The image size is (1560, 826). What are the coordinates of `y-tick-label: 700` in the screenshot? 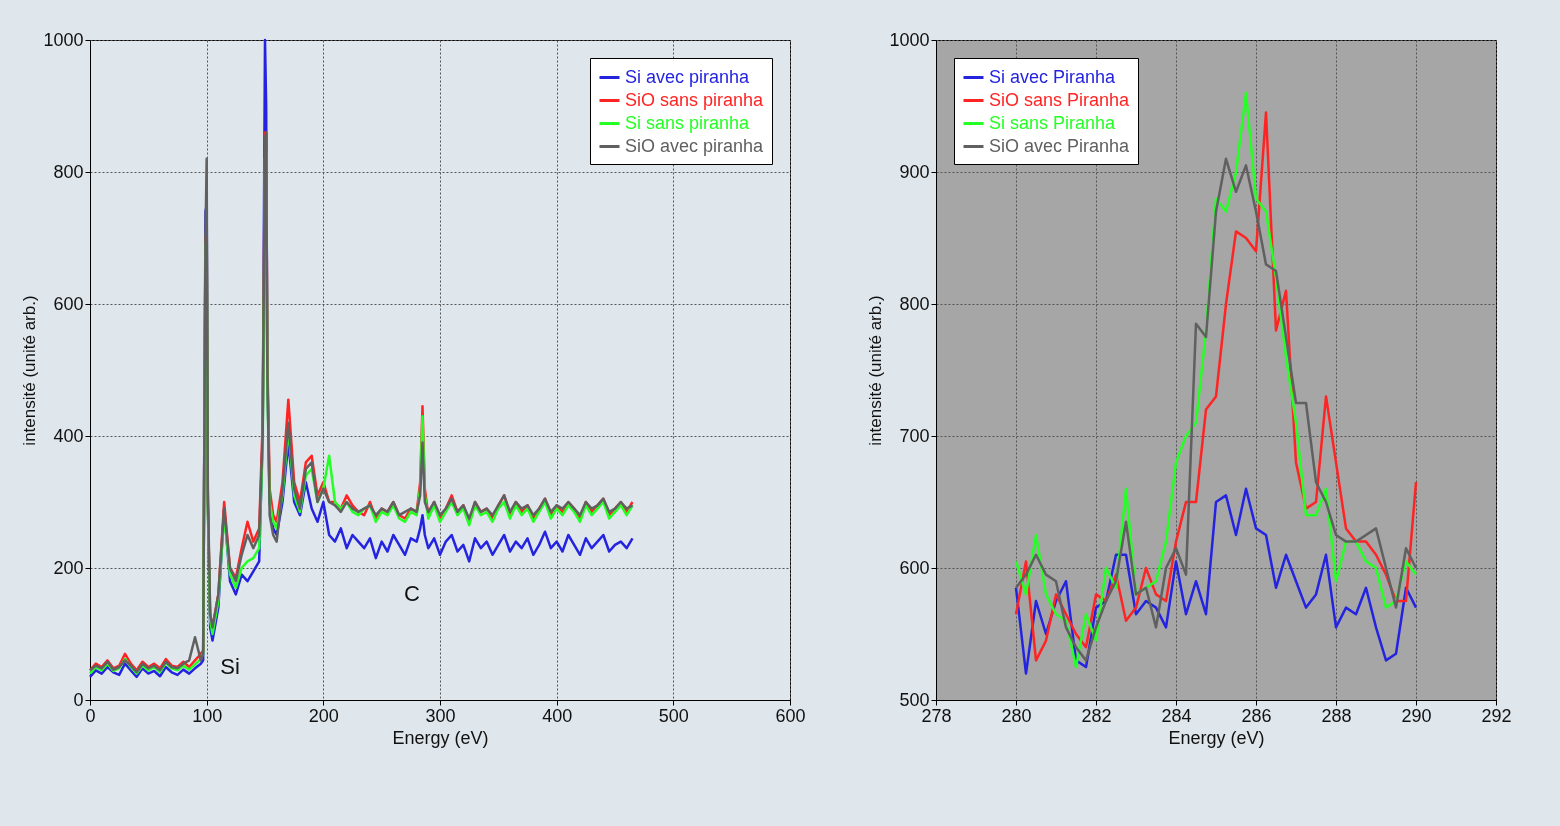 It's located at (914, 435).